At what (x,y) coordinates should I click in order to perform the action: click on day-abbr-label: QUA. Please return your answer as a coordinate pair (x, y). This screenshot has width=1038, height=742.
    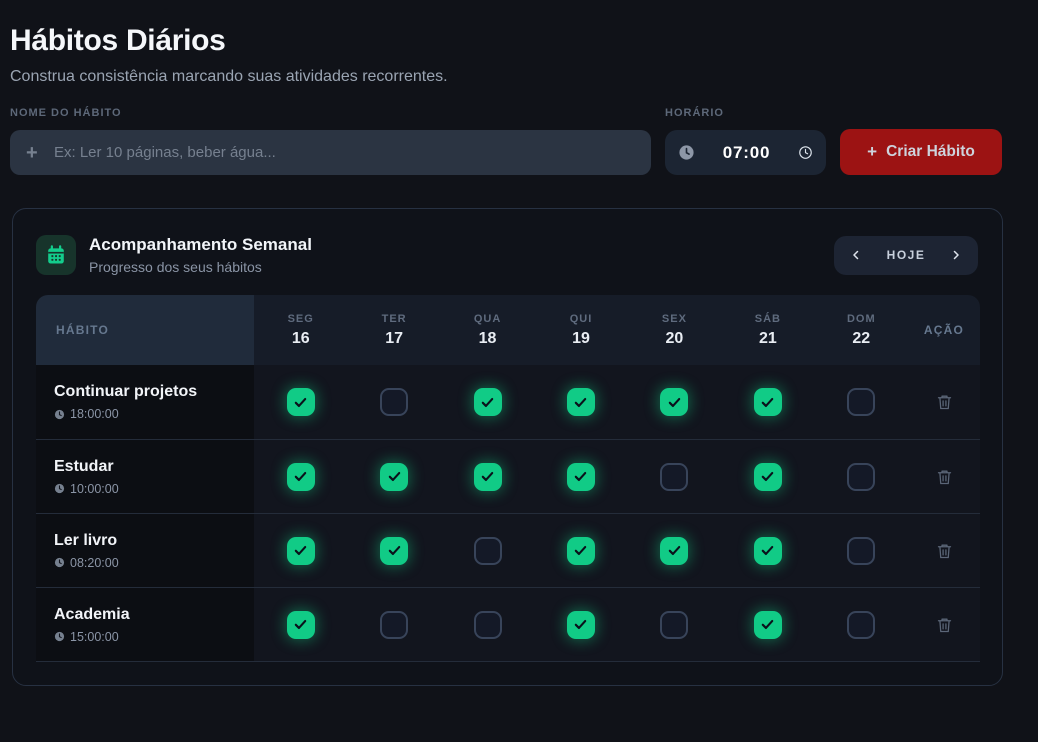
    Looking at the image, I should click on (487, 318).